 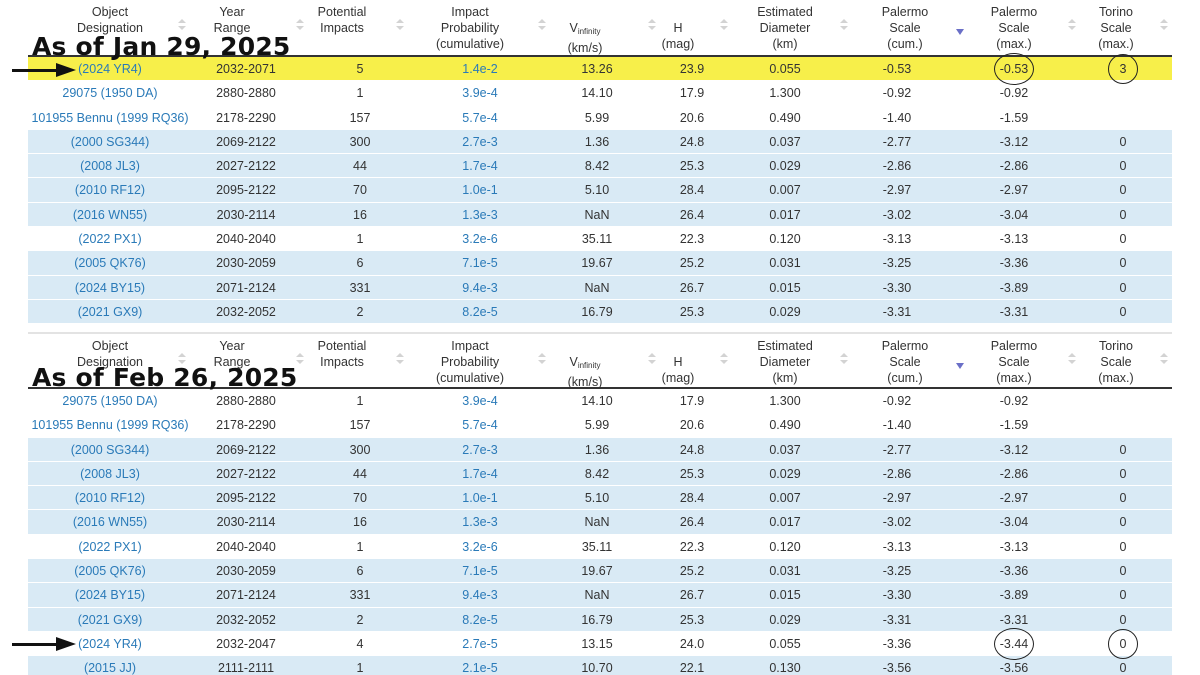 I want to click on h-mag: 25.3, so click(x=692, y=311).